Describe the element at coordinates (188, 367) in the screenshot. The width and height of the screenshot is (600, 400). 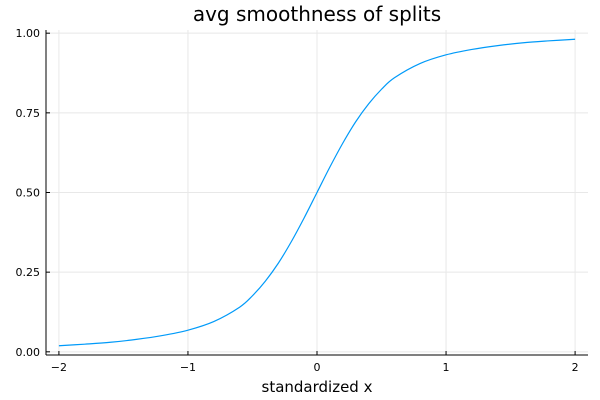
I see `x-tick-label-1: −1` at that location.